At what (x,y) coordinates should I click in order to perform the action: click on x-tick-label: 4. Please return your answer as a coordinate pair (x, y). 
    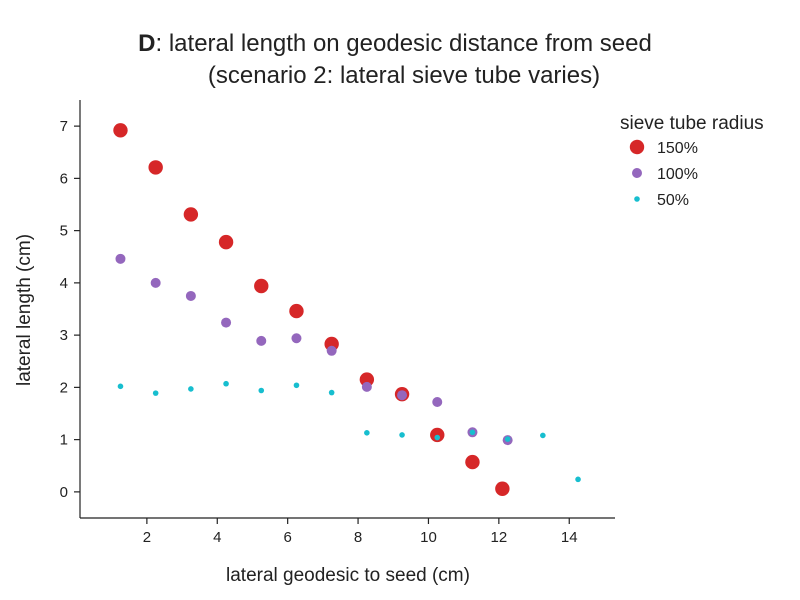
    Looking at the image, I should click on (217, 537).